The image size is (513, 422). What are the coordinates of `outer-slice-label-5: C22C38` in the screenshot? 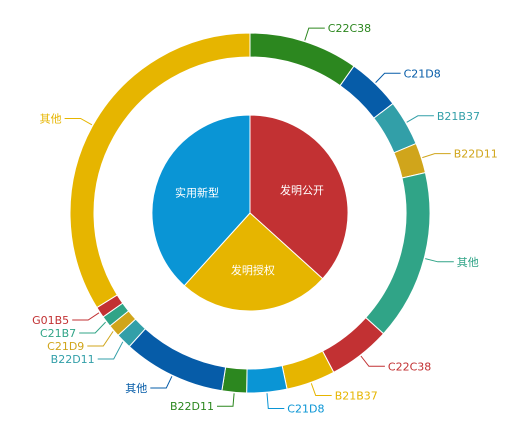 It's located at (409, 366).